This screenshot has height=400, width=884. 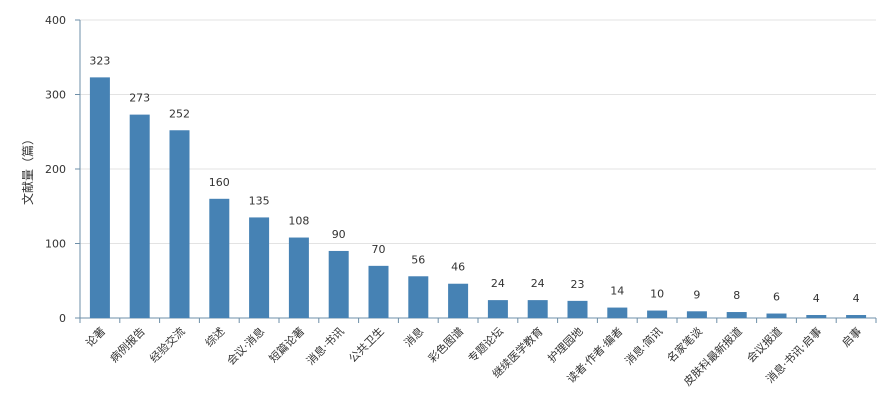 I want to click on y-tick-label: 200, so click(x=55, y=169).